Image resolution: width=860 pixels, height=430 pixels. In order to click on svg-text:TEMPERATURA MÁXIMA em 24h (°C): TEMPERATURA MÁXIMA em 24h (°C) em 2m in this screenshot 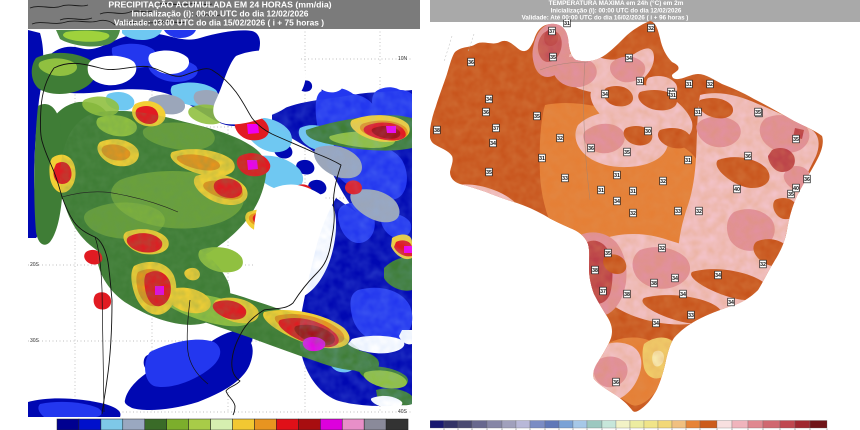, I will do `click(616, 3)`.